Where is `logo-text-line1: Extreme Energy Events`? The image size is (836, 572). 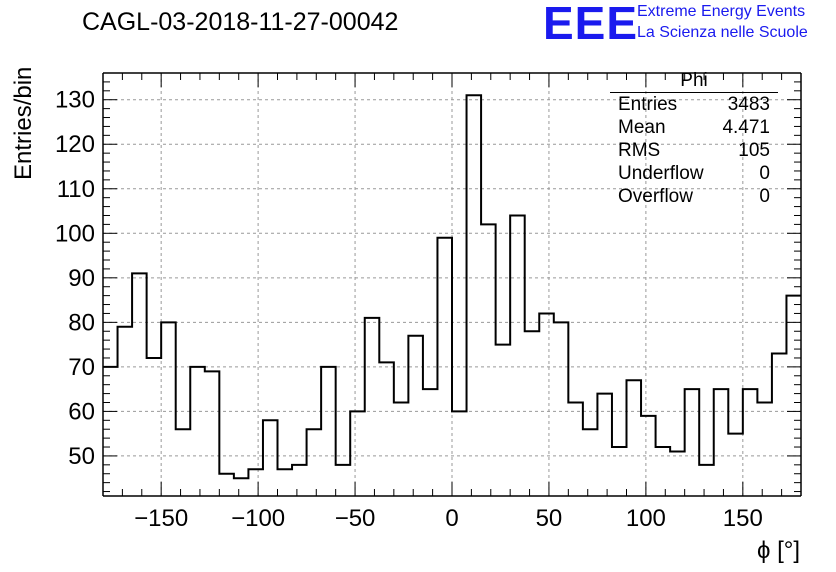
logo-text-line1: Extreme Energy Events is located at coordinates (721, 11).